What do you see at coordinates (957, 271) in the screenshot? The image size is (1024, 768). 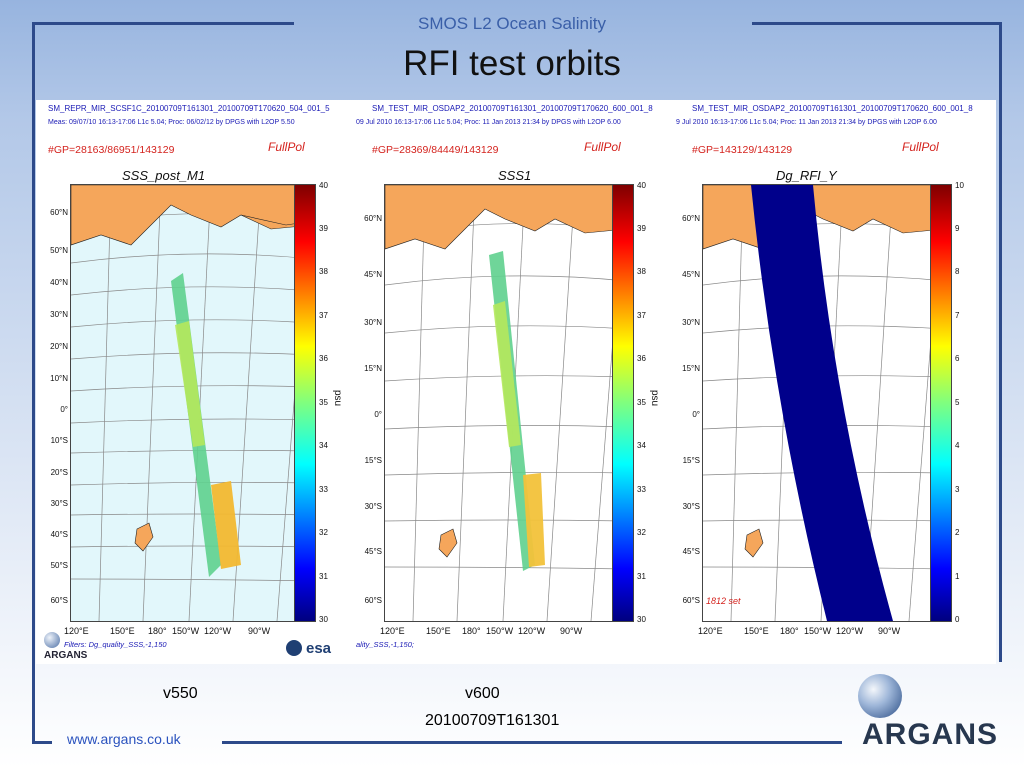 I see `cbar-tick: 8` at bounding box center [957, 271].